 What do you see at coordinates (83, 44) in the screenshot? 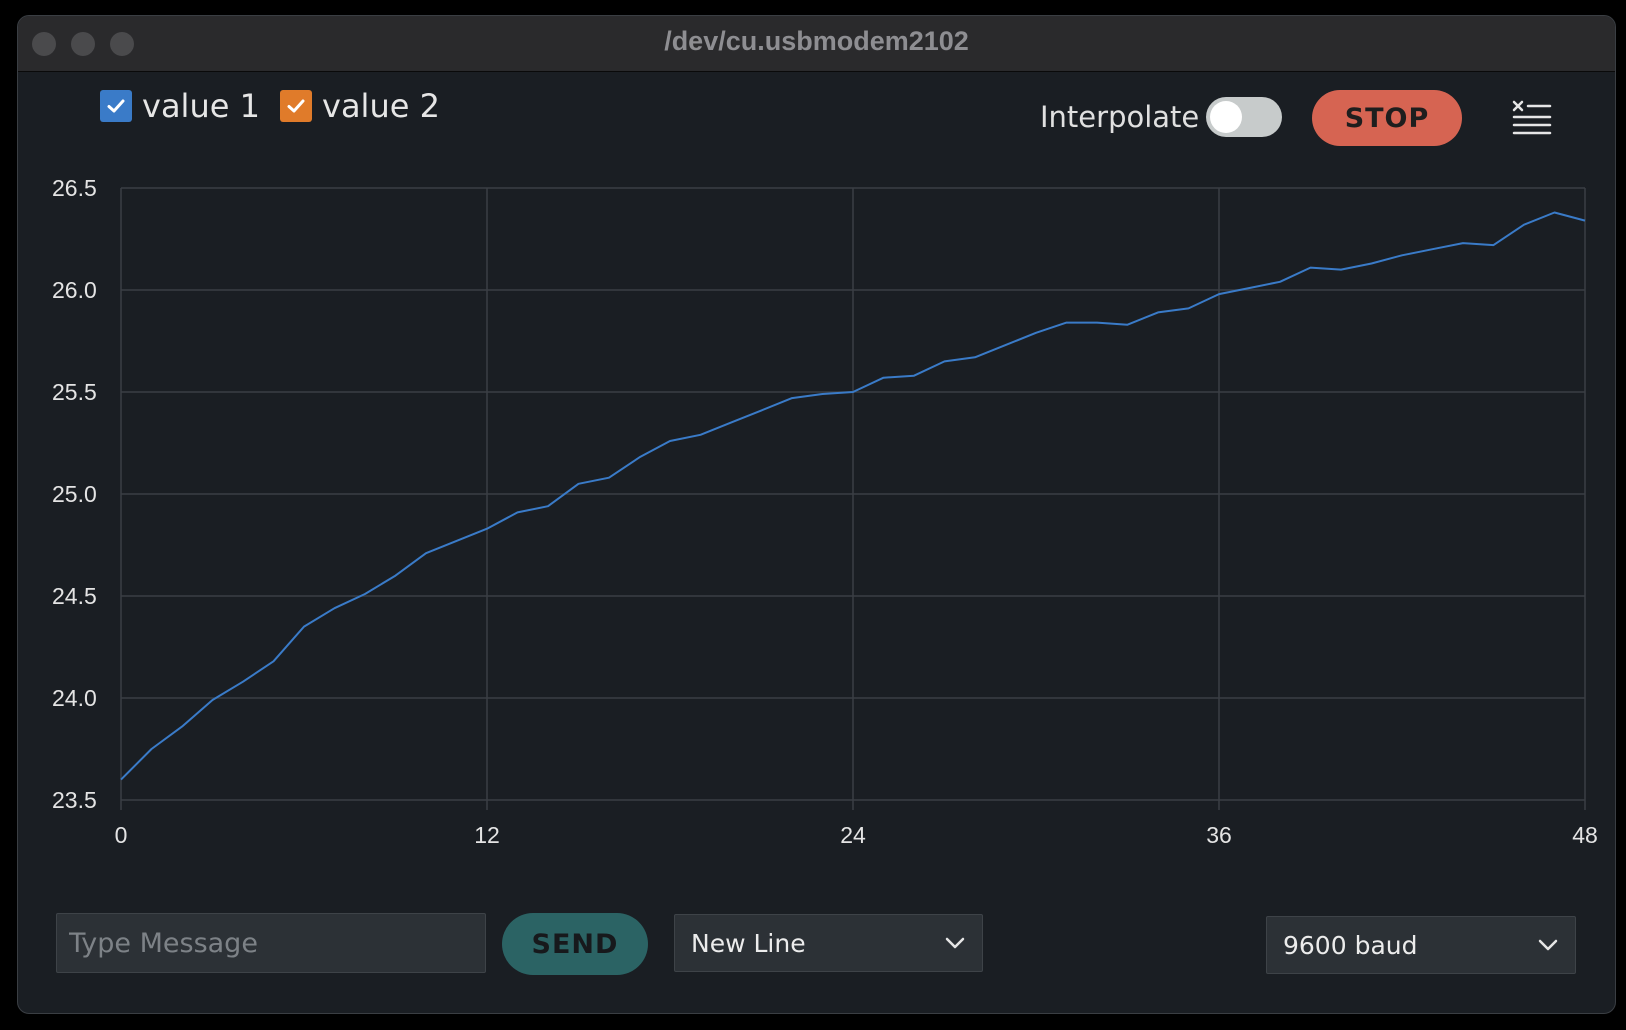
I see `minimize-window-button` at bounding box center [83, 44].